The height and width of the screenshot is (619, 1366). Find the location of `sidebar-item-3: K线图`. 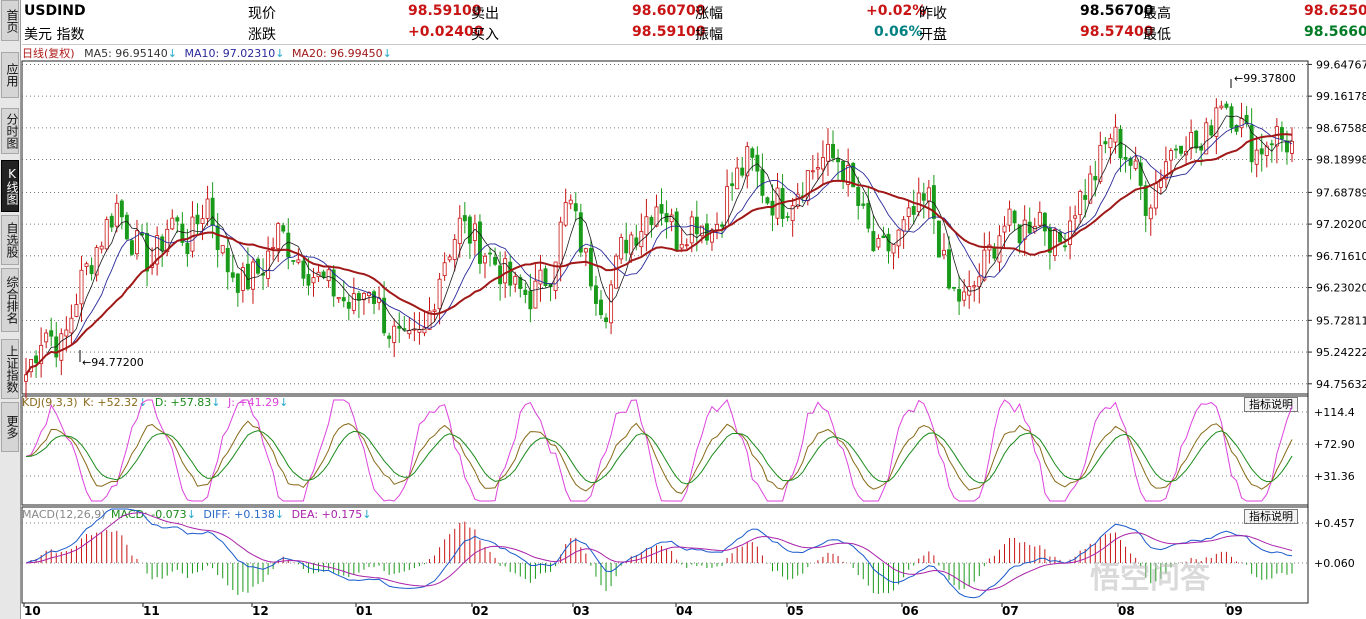

sidebar-item-3: K线图 is located at coordinates (10, 186).